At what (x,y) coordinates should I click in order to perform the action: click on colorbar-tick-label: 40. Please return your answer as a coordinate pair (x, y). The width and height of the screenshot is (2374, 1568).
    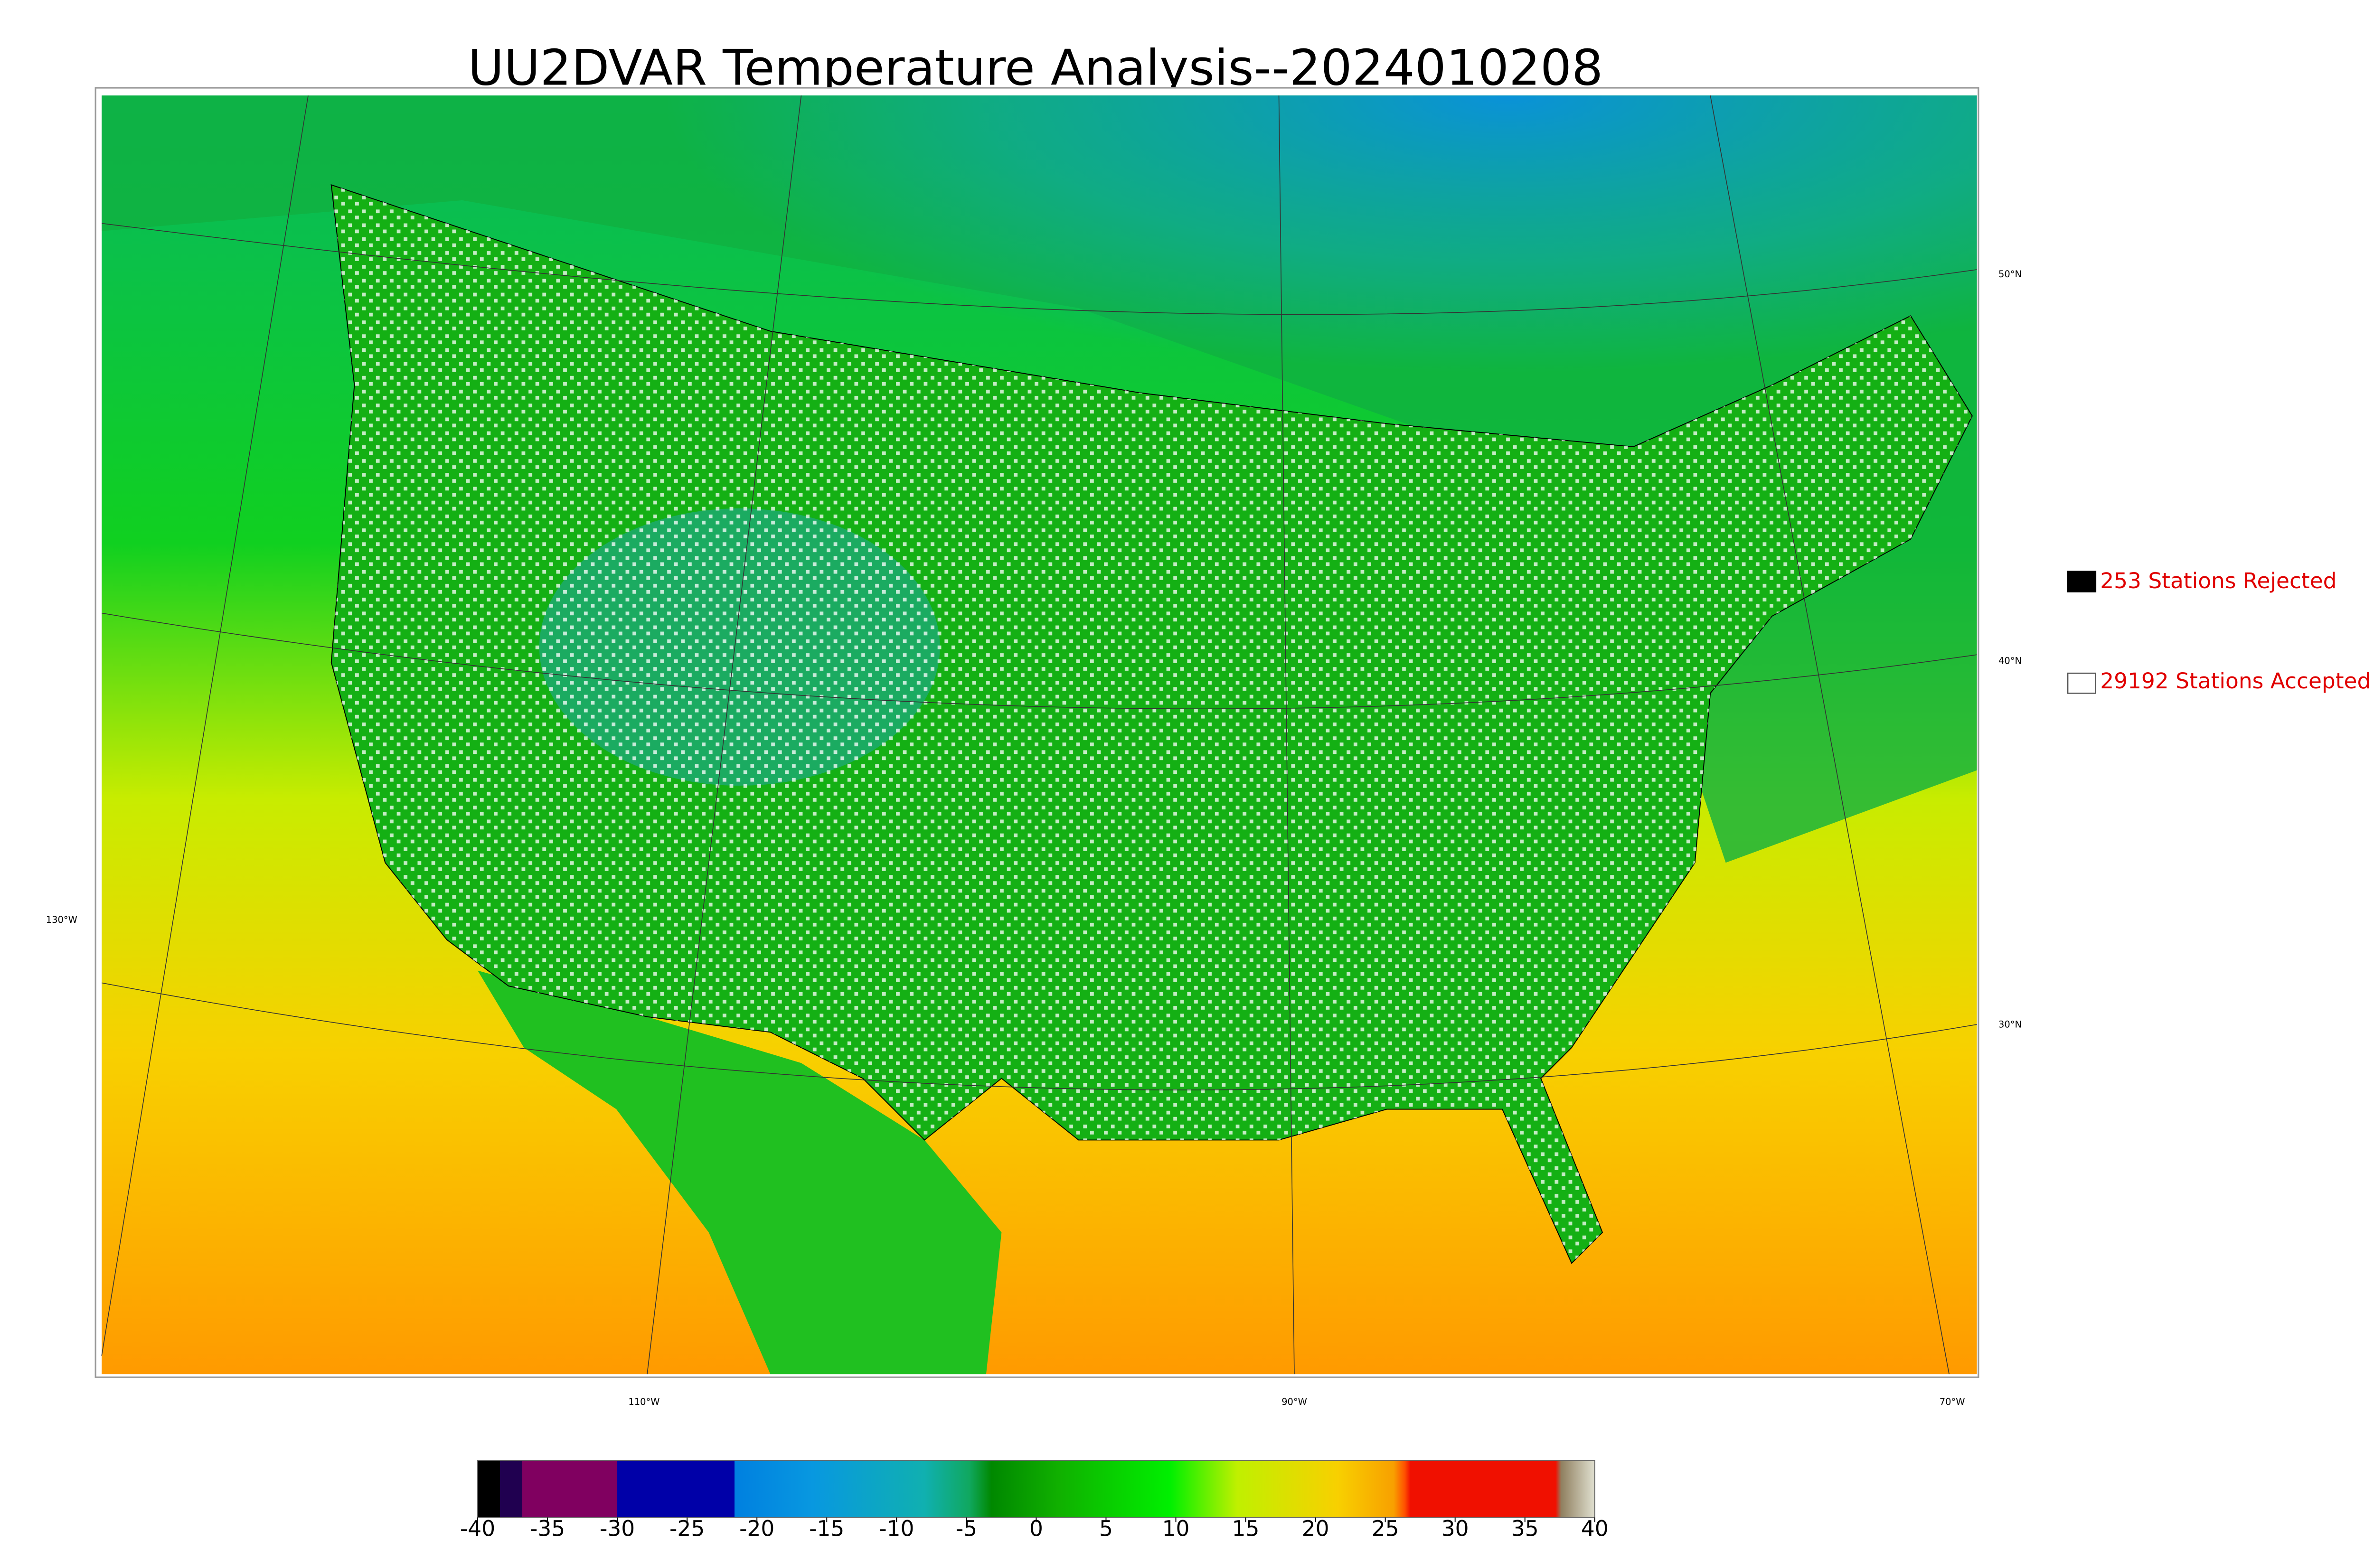
    Looking at the image, I should click on (1595, 1528).